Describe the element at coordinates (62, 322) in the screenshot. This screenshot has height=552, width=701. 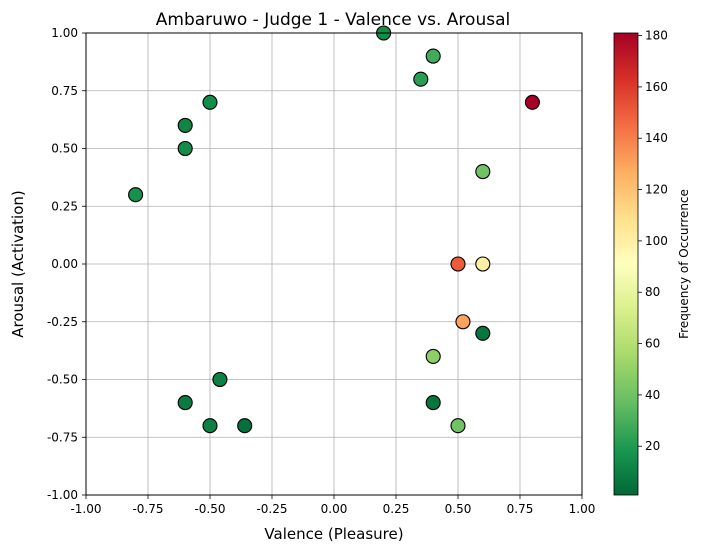
I see `y-tick-label: -0.25` at that location.